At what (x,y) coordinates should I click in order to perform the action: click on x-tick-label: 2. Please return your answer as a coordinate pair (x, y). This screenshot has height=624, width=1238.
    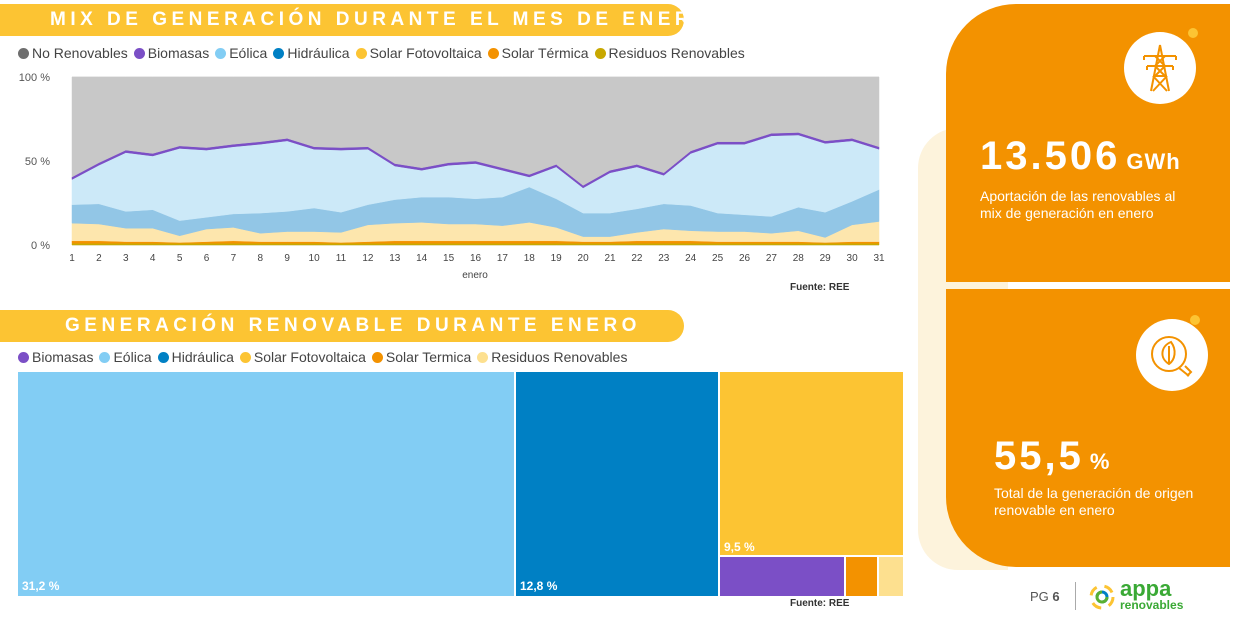
    Looking at the image, I should click on (99, 258).